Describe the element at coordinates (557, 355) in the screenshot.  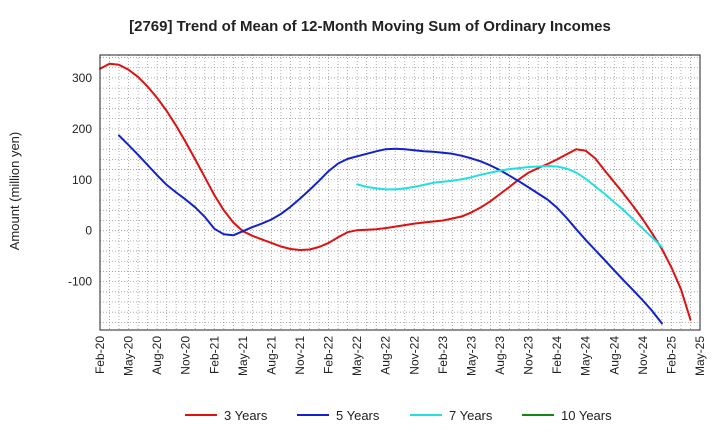
I see `x-tick-label: Feb-24` at that location.